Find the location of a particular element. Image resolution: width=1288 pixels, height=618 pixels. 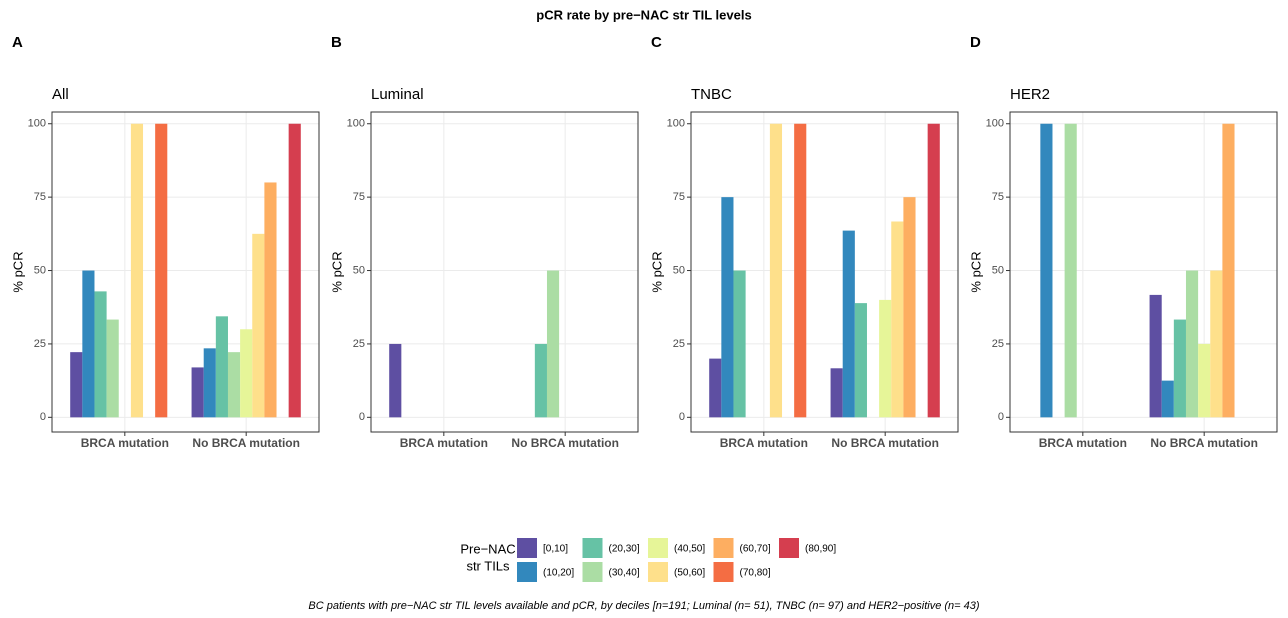

legend-label: (80,90] is located at coordinates (820, 549).